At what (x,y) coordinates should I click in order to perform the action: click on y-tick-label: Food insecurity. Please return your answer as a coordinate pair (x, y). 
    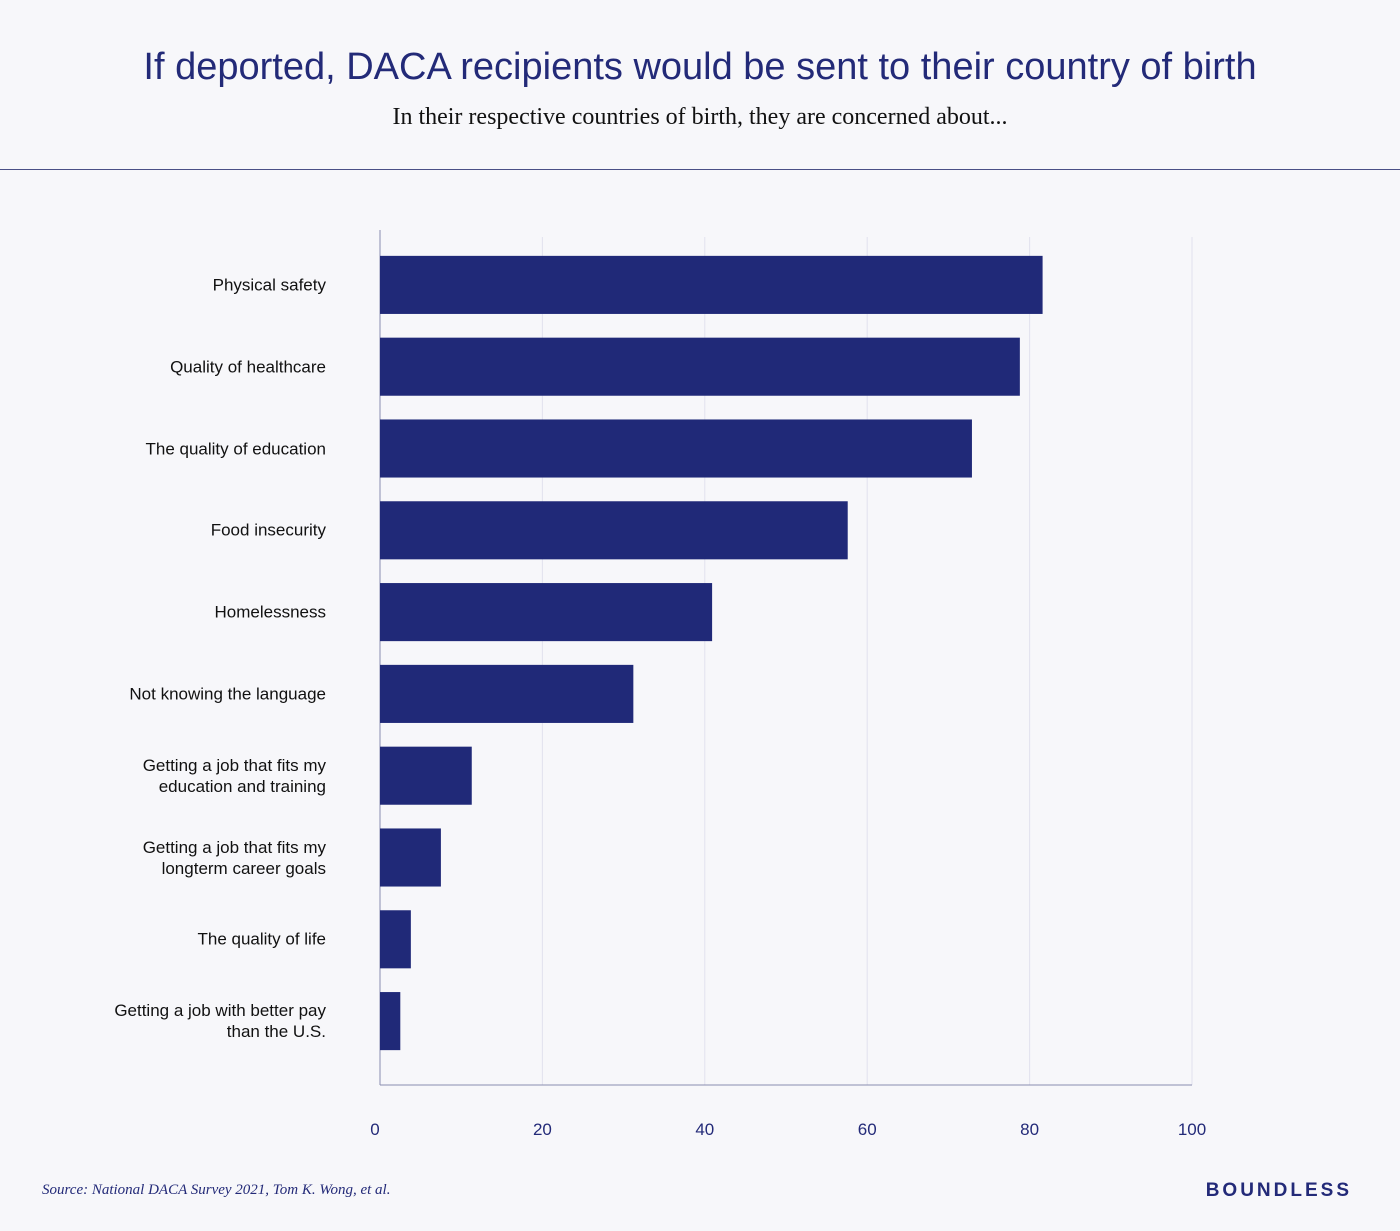
    Looking at the image, I should click on (268, 530).